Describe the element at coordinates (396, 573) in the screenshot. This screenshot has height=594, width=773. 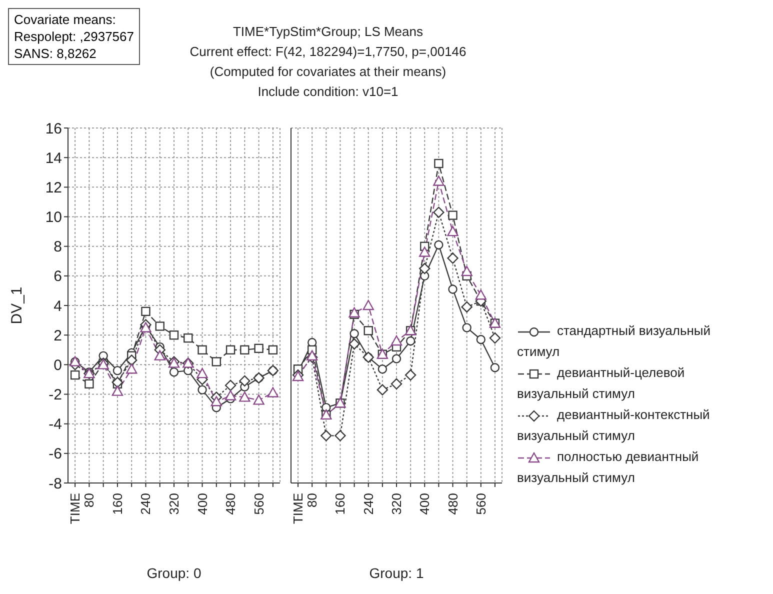
I see `x-axis-title: Group: 1` at that location.